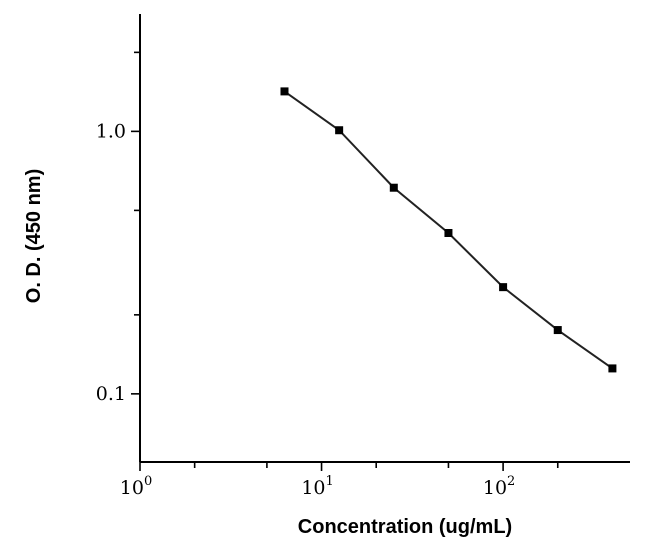  I want to click on x-tick-label: 10¹, so click(317, 486).